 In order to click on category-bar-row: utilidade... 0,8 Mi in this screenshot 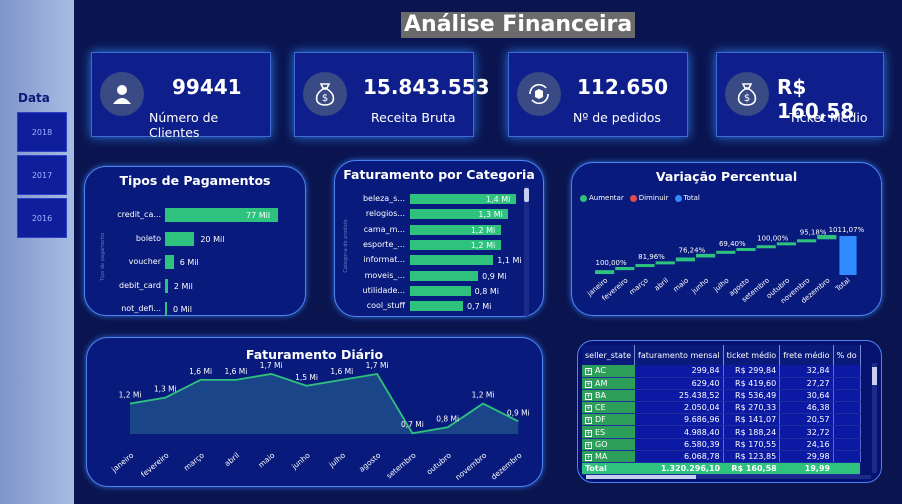, I will do `click(430, 290)`.